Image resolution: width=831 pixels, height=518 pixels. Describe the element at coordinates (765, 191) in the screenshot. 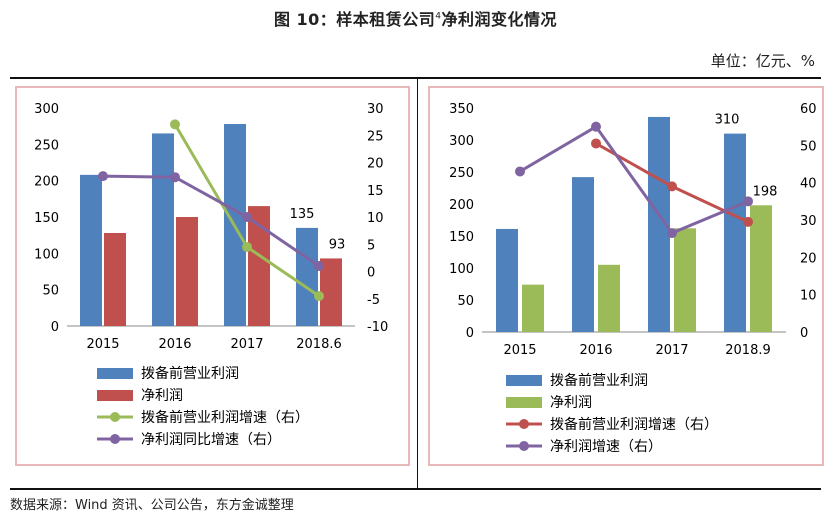

I see `data-label: 198` at that location.